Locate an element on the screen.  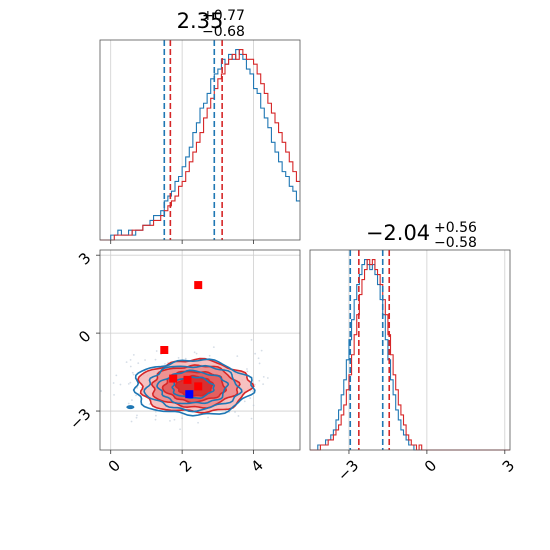
br-ticks: −3 0 3 is located at coordinates (426, 467).